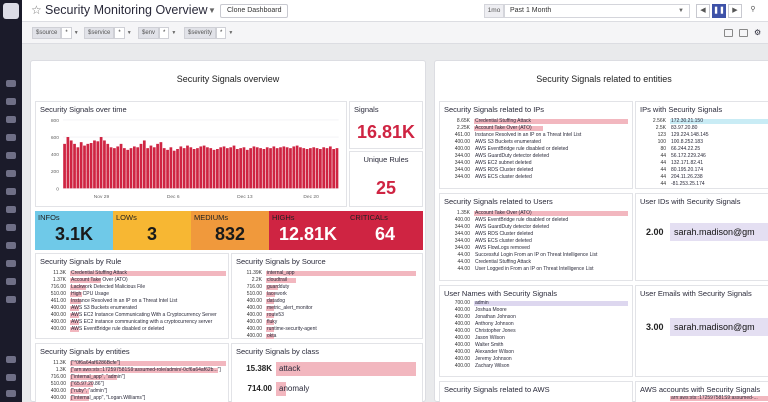 The width and height of the screenshot is (768, 402). I want to click on search-nav-icon, so click(11, 83).